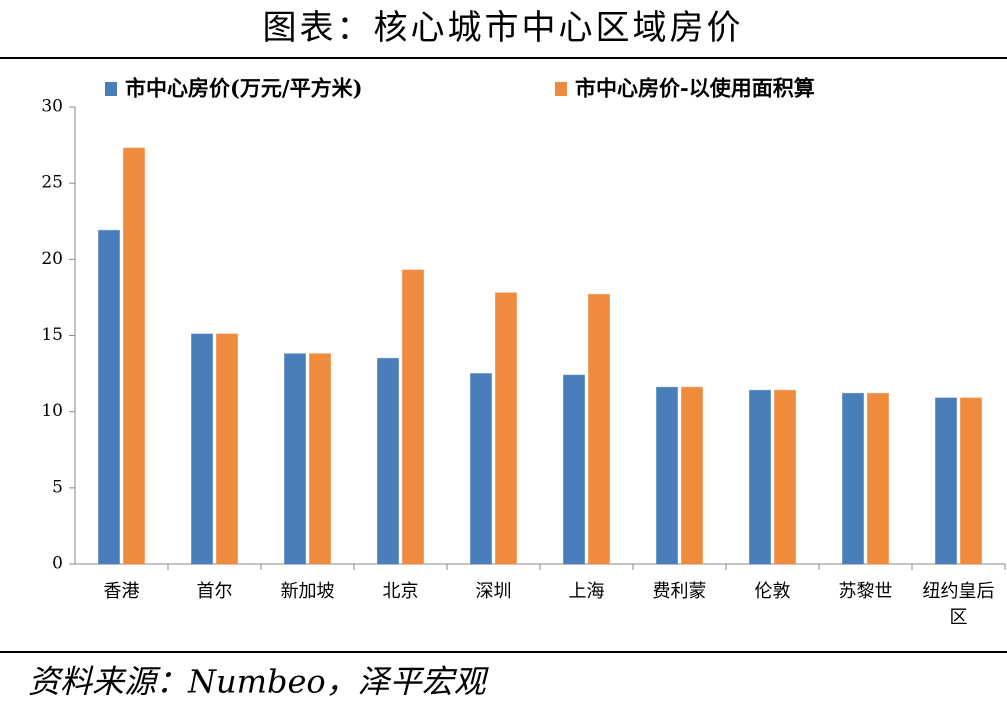 The width and height of the screenshot is (1007, 709). Describe the element at coordinates (503, 28) in the screenshot. I see `chart-title: 图表：核心城市中心区域房价` at that location.